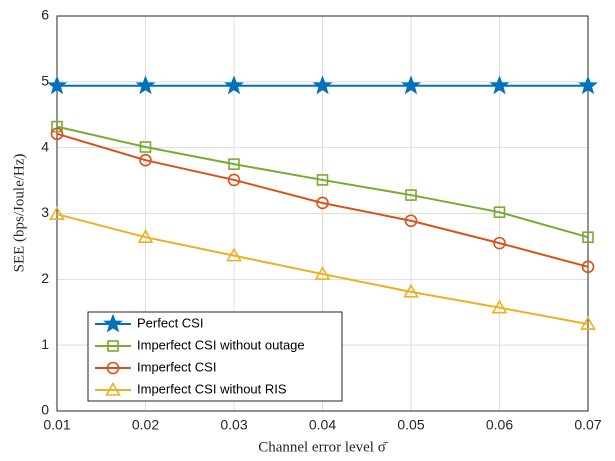 The height and width of the screenshot is (461, 615). What do you see at coordinates (323, 447) in the screenshot?
I see `x-axis-label: Channel error level σ̄` at bounding box center [323, 447].